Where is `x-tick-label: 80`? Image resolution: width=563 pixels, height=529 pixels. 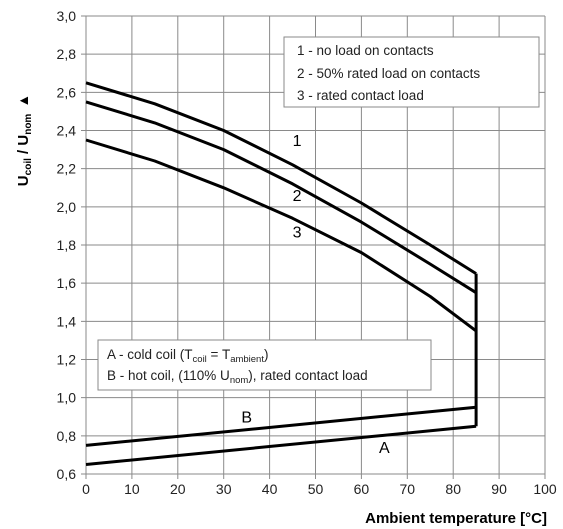
x-tick-label: 80 is located at coordinates (453, 489).